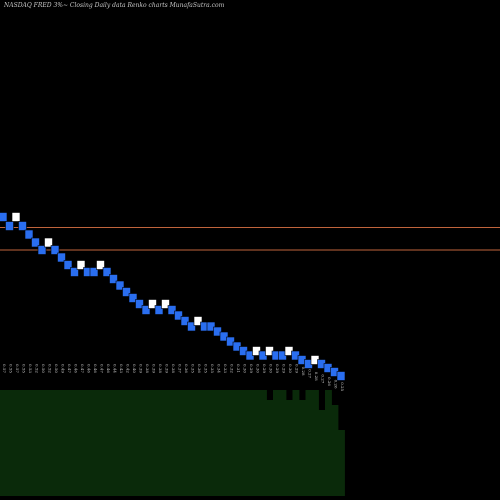 The width and height of the screenshot is (500, 500). I want to click on price-tick-label: 0.47, so click(69, 368).